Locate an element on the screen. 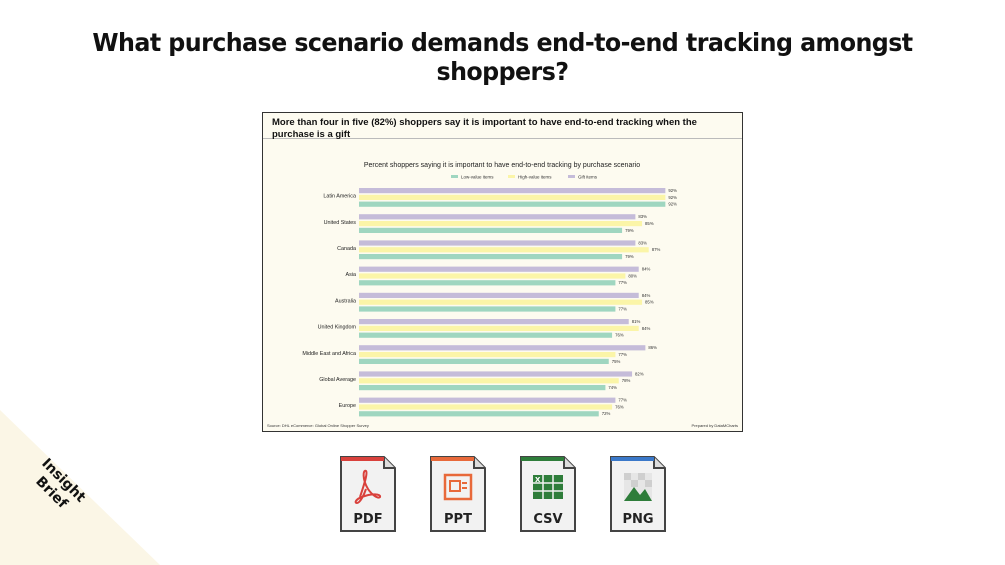 The height and width of the screenshot is (565, 1005). legend-label-2: Gift items is located at coordinates (588, 177).